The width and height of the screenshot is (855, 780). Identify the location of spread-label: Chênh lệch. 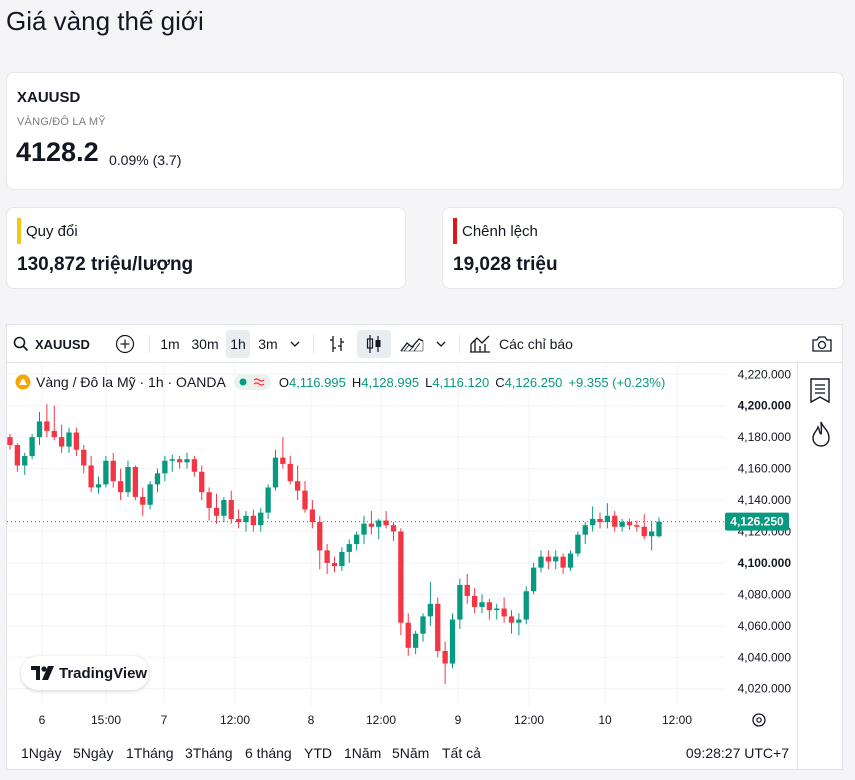
(500, 231).